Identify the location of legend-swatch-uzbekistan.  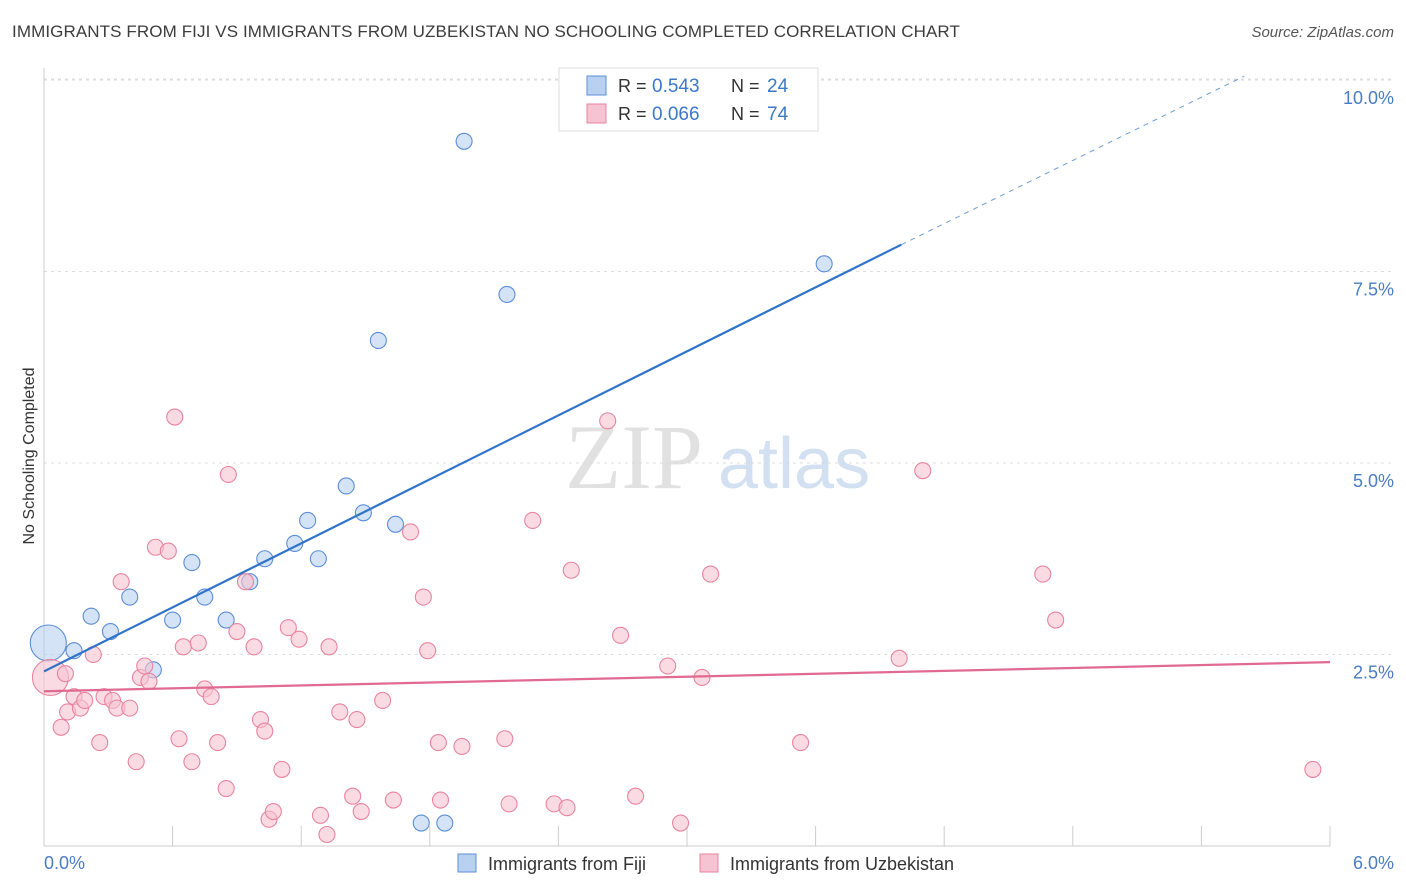
(596, 113).